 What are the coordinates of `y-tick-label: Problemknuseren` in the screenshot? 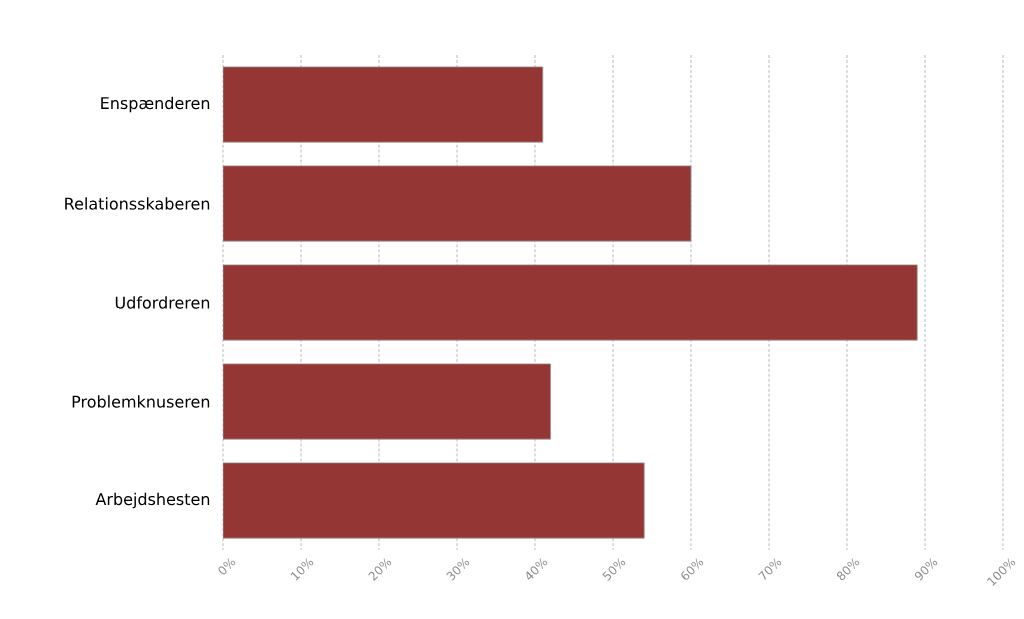 It's located at (141, 401).